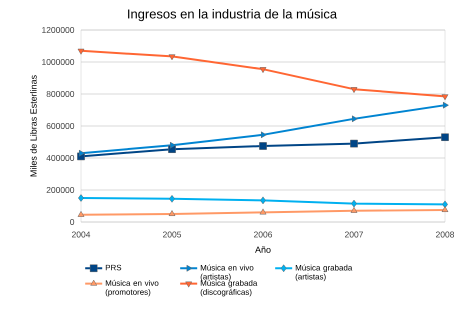 This screenshot has width=464, height=328. I want to click on y-tick-label: 200000, so click(60, 190).